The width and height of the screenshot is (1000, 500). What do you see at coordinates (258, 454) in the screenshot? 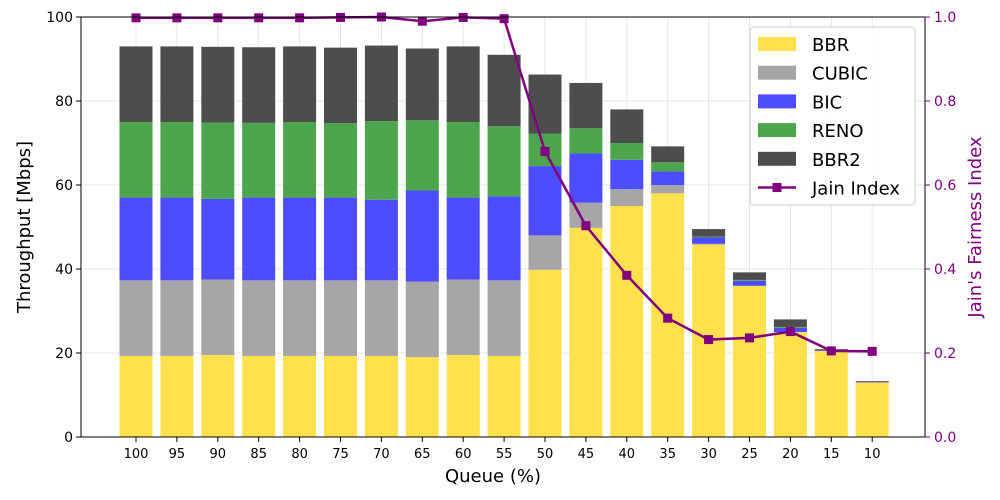
I see `x-tick-label: 85` at bounding box center [258, 454].